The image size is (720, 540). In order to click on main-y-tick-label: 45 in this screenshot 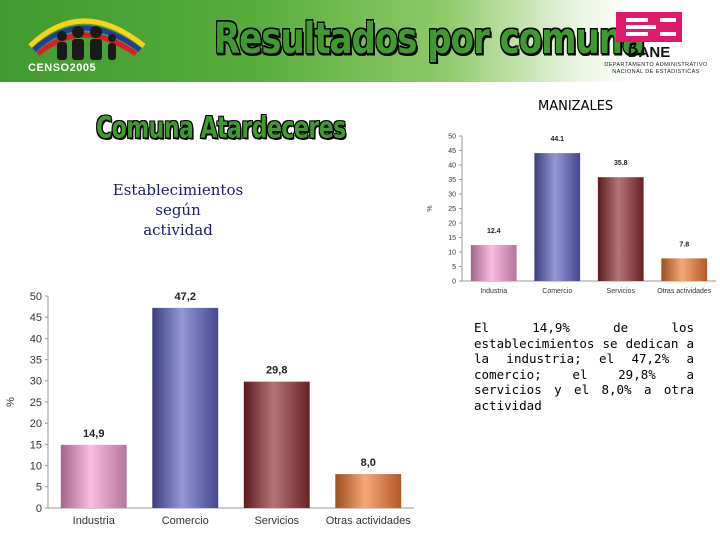, I will do `click(36, 318)`.